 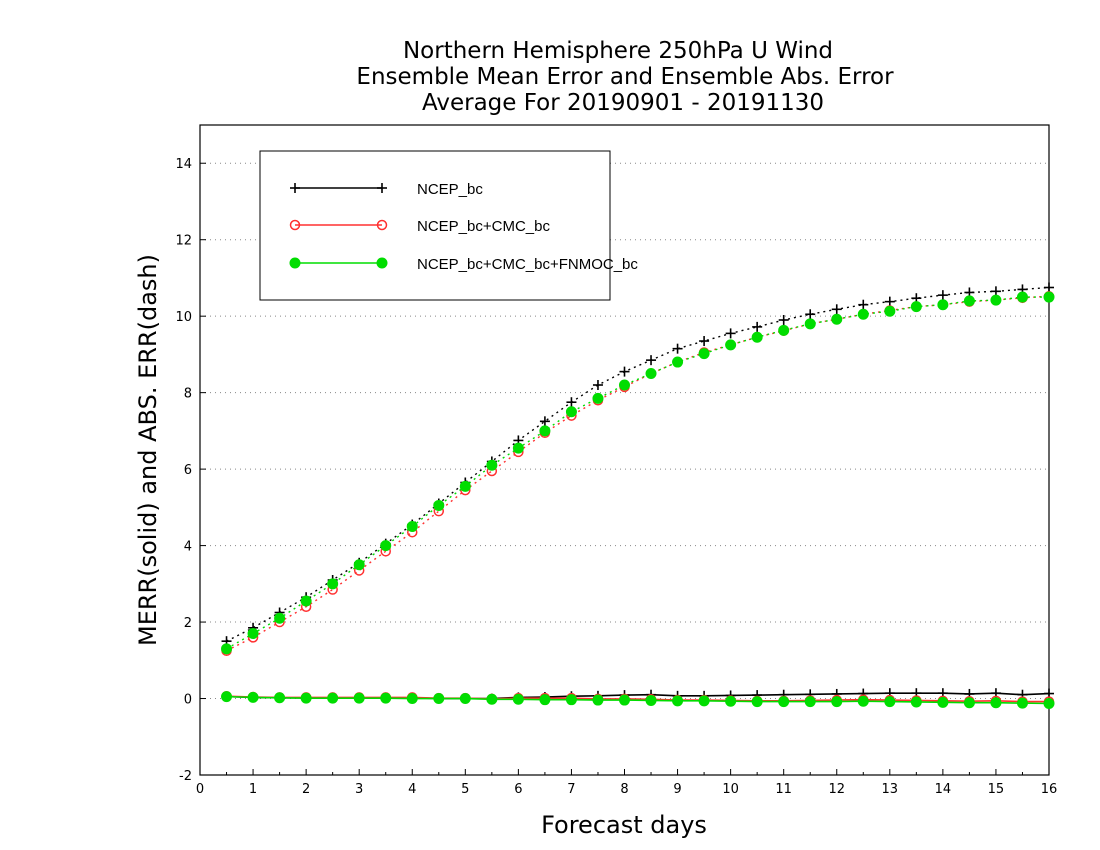 I want to click on x-tick-label: 13, so click(x=890, y=789).